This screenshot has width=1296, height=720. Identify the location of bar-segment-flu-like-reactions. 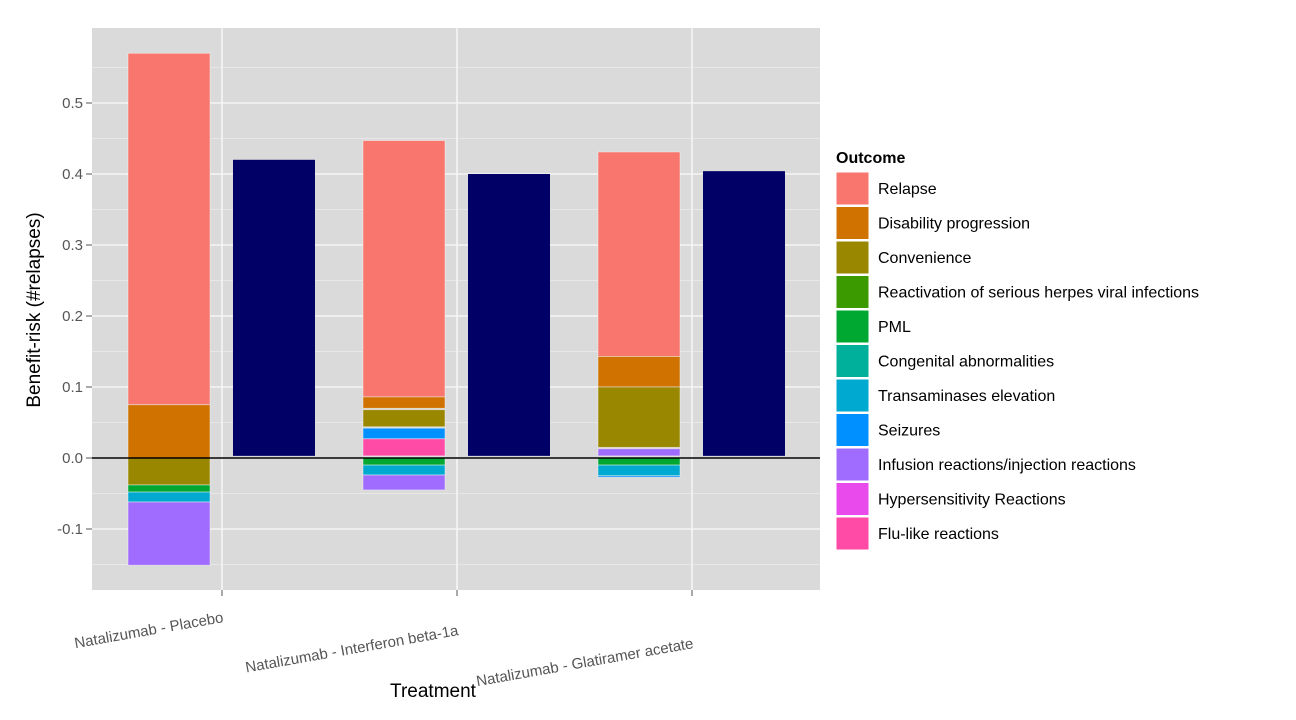
(404, 447).